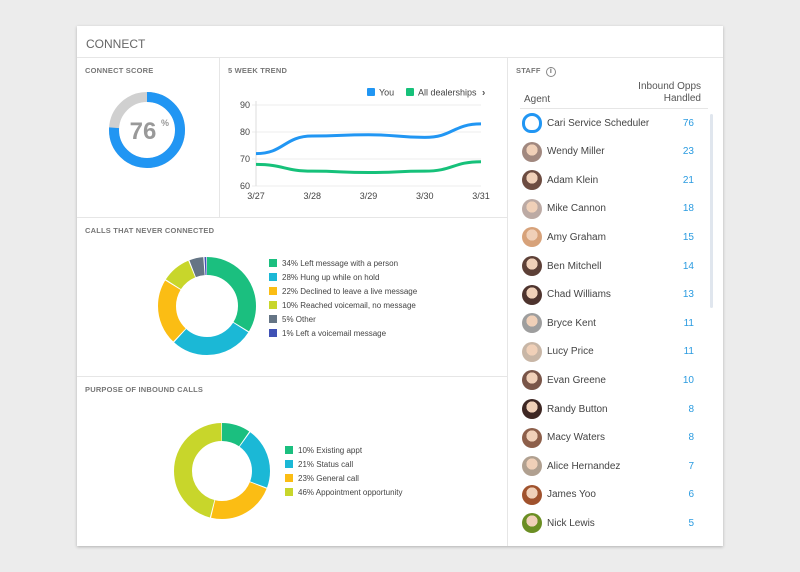 The height and width of the screenshot is (572, 800). I want to click on legend-label: 23% General call, so click(328, 478).